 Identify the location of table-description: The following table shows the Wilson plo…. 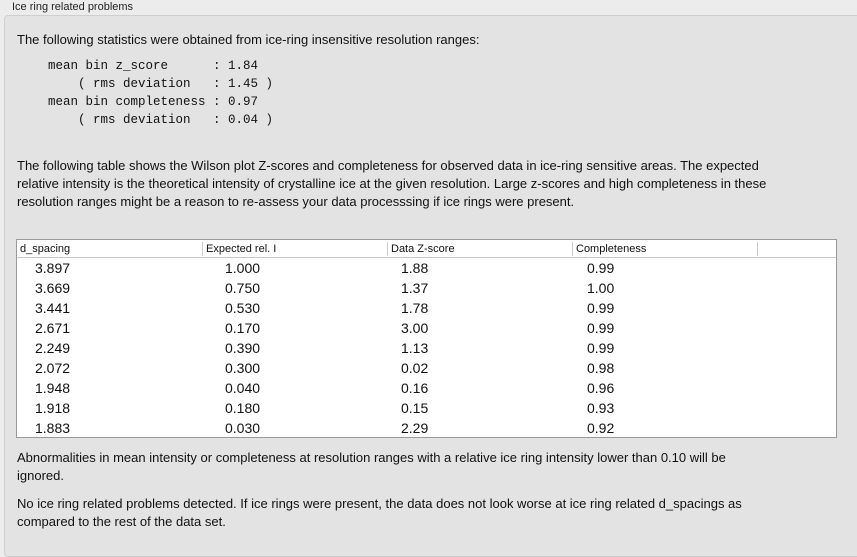
(392, 183).